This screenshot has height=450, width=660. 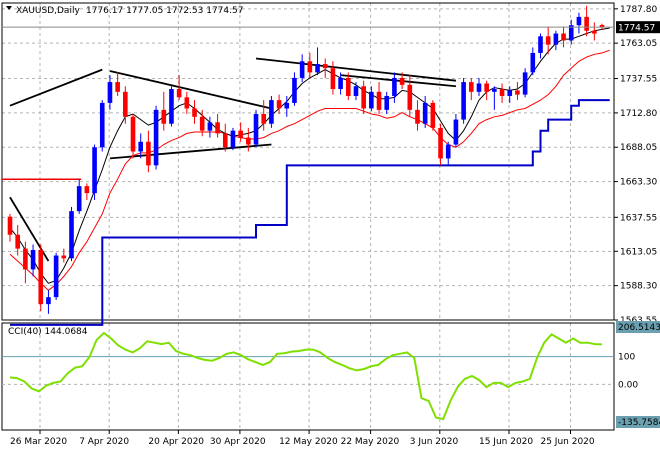 What do you see at coordinates (638, 10) in the screenshot?
I see `price-tick-label: 1787.80` at bounding box center [638, 10].